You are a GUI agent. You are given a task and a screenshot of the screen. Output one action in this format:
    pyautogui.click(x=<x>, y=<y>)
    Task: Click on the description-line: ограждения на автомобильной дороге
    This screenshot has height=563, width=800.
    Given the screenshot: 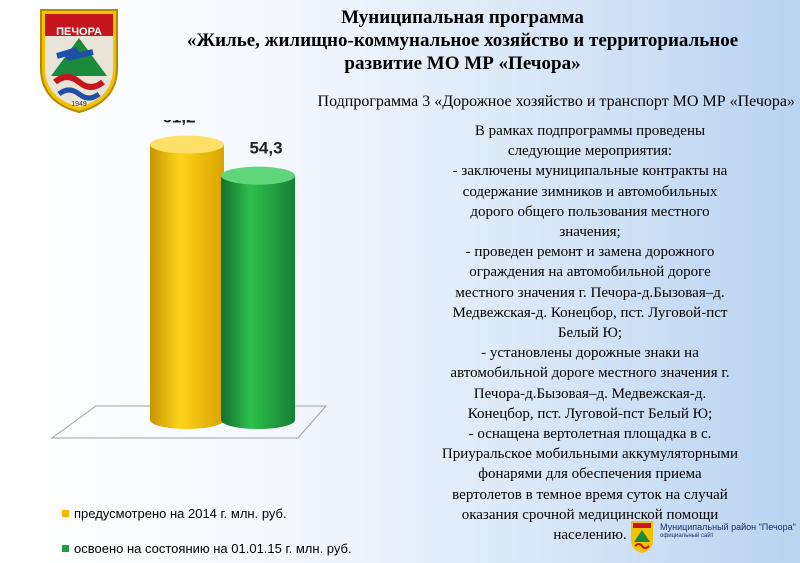 What is the action you would take?
    pyautogui.click(x=590, y=272)
    